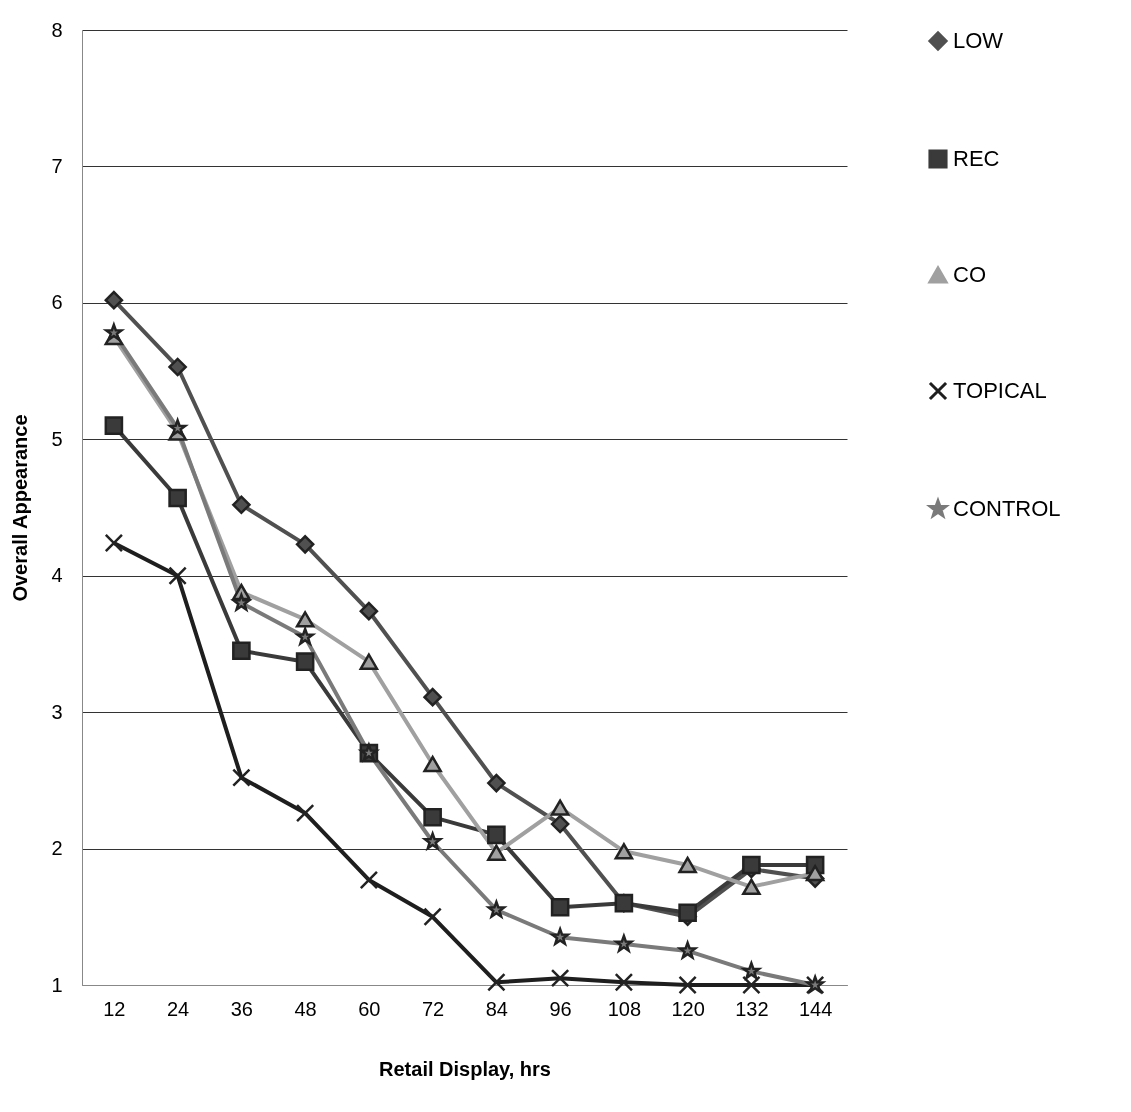  Describe the element at coordinates (57, 984) in the screenshot. I see `y-tick-label: 1` at that location.